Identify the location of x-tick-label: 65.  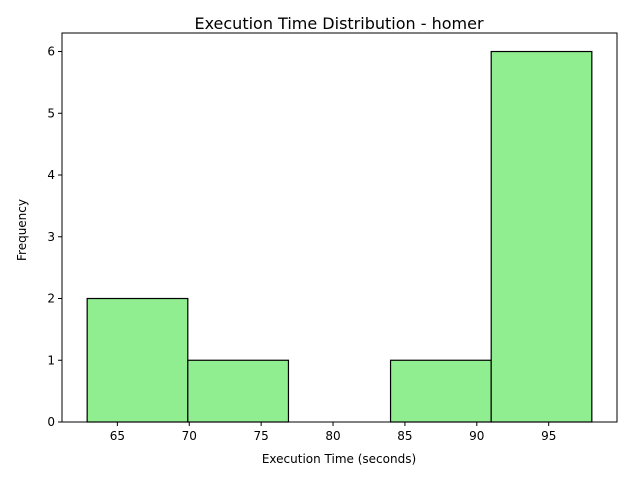
(117, 436).